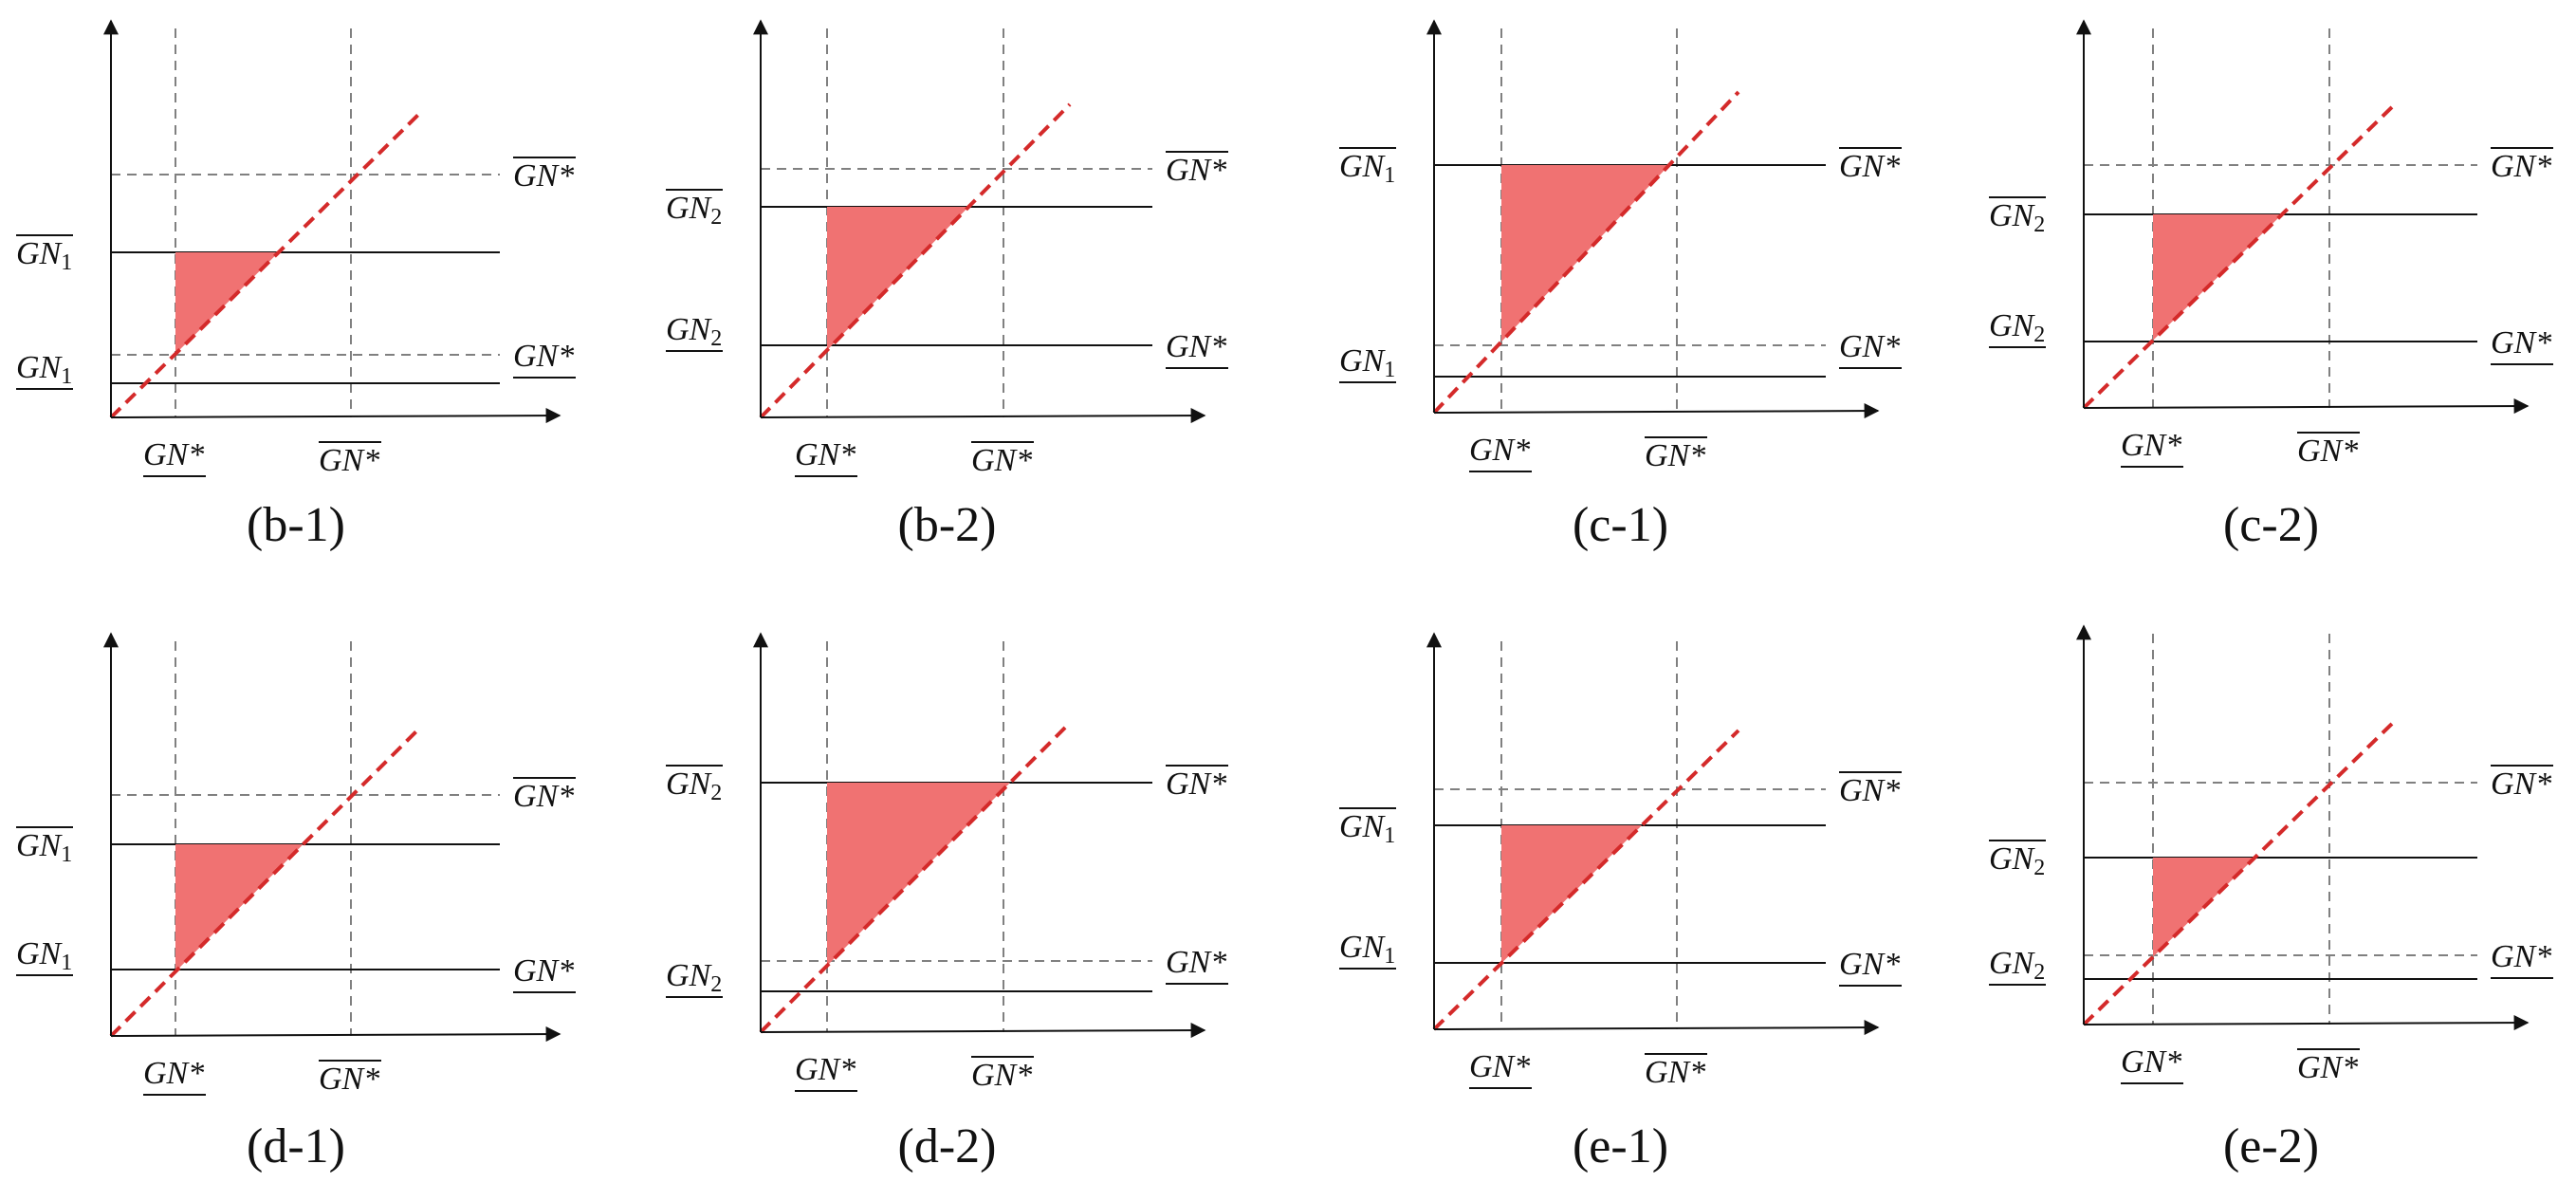  What do you see at coordinates (947, 525) in the screenshot?
I see `panel-caption: (b-2)` at bounding box center [947, 525].